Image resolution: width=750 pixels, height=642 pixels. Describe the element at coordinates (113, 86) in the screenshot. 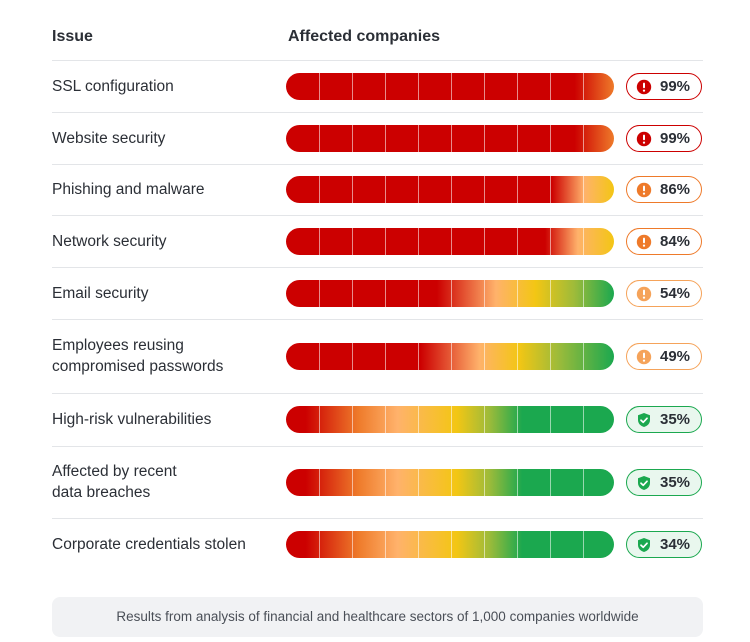

I see `issue-label: SSL configuration` at that location.